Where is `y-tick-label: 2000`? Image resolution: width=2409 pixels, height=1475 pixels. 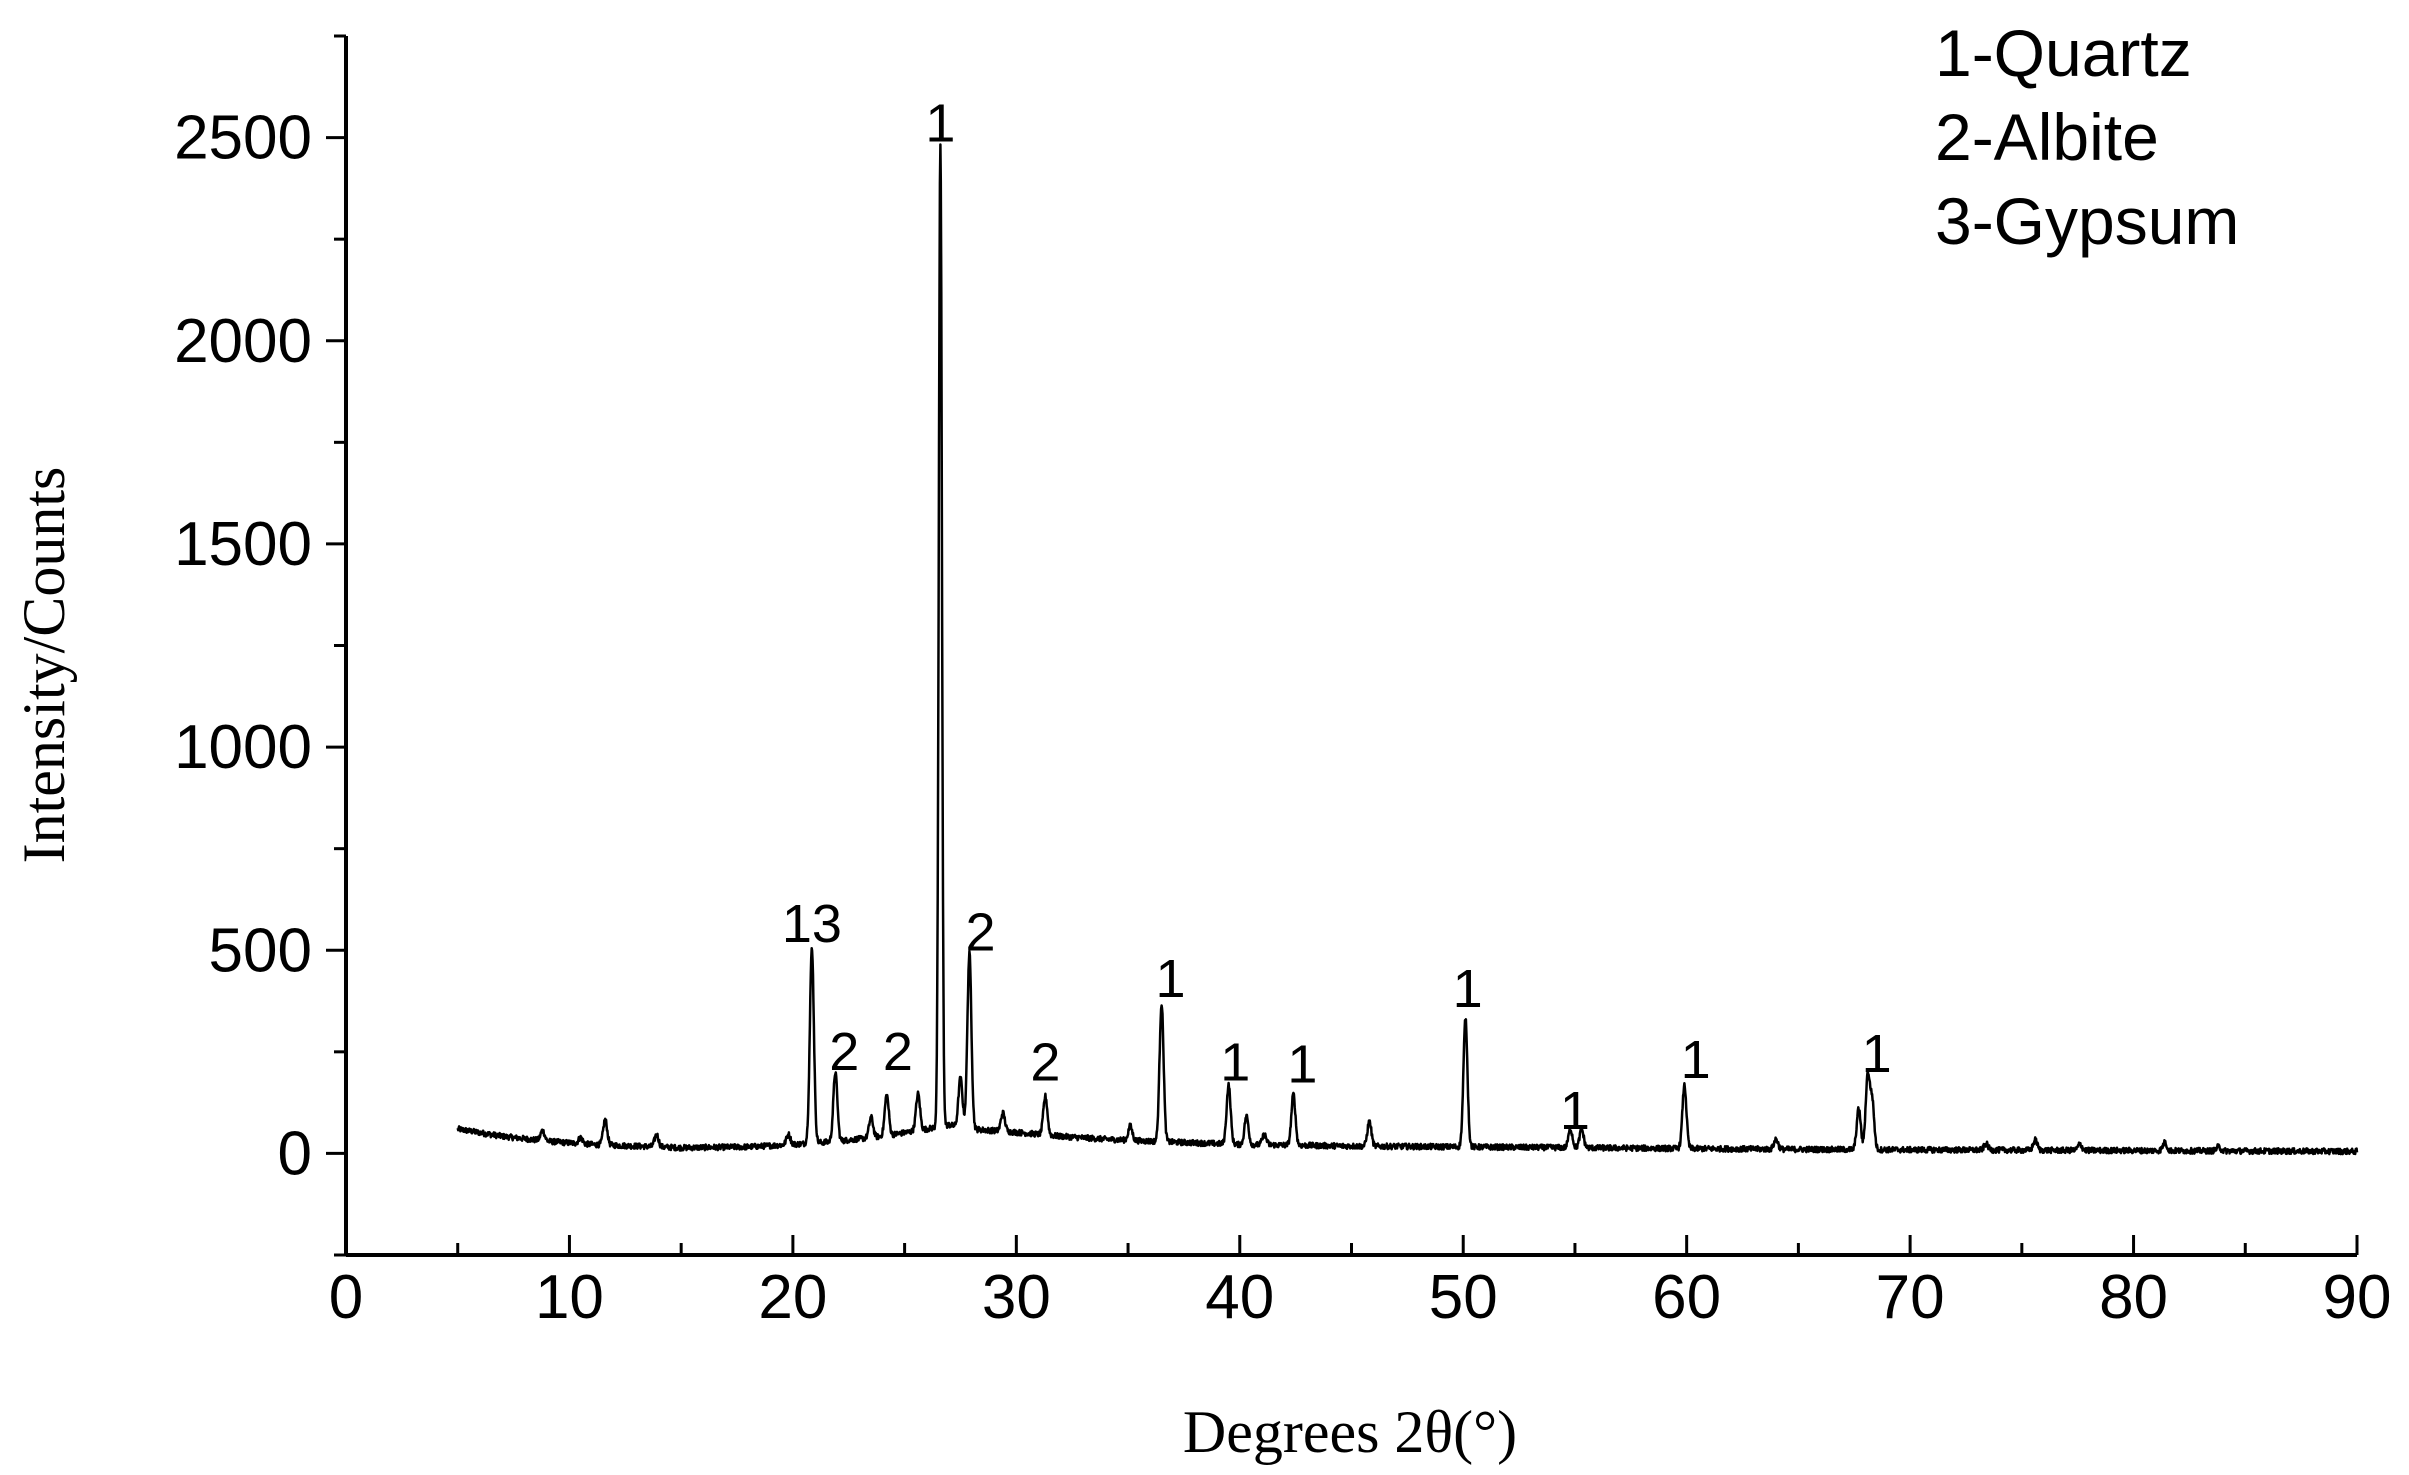
y-tick-label: 2000 is located at coordinates (243, 341).